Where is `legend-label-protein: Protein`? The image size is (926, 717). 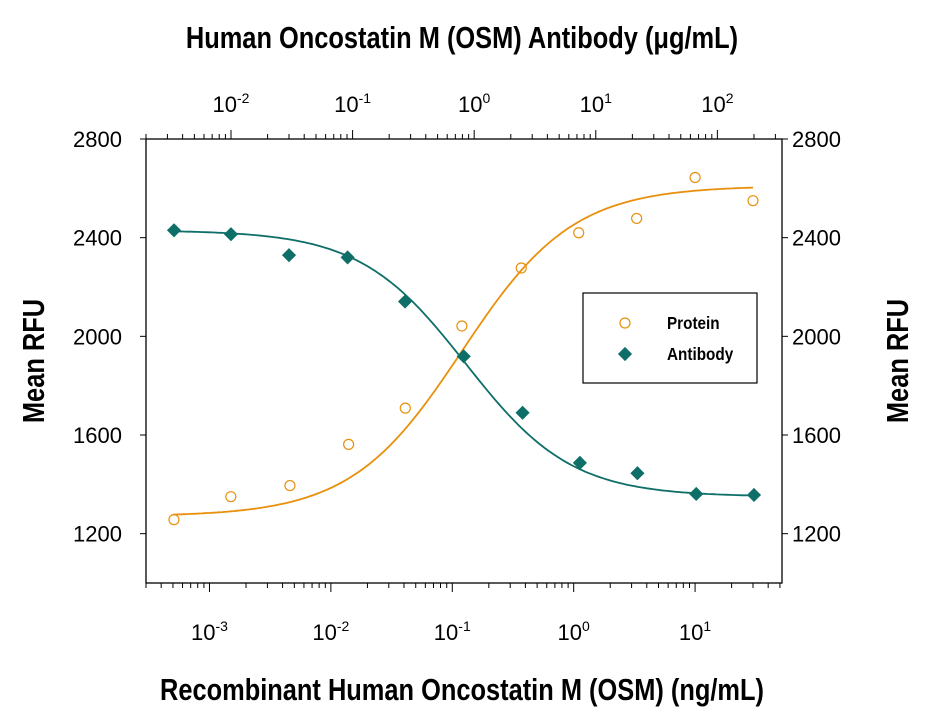
legend-label-protein: Protein is located at coordinates (693, 323).